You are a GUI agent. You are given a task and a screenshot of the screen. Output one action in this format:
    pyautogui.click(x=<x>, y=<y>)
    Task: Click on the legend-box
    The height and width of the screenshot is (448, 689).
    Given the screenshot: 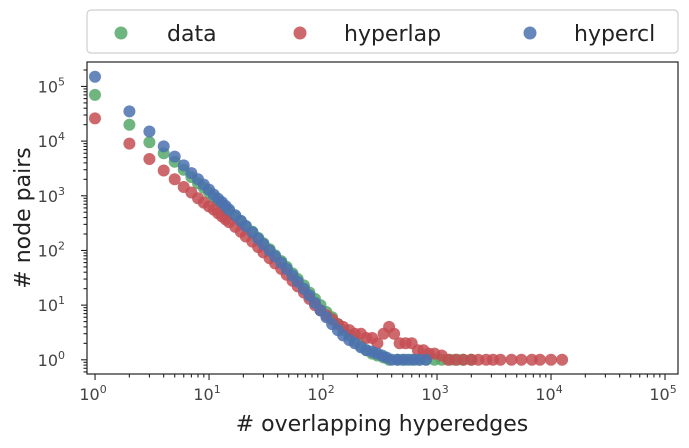 What is the action you would take?
    pyautogui.click(x=382, y=31)
    